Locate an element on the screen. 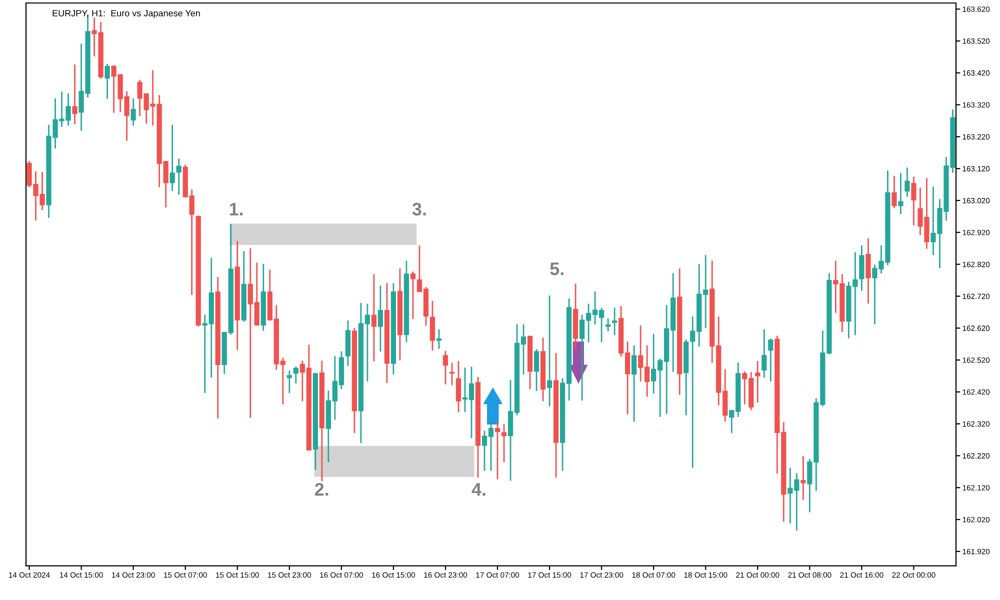 Image resolution: width=1000 pixels, height=600 pixels. annotation: 2. is located at coordinates (321, 489).